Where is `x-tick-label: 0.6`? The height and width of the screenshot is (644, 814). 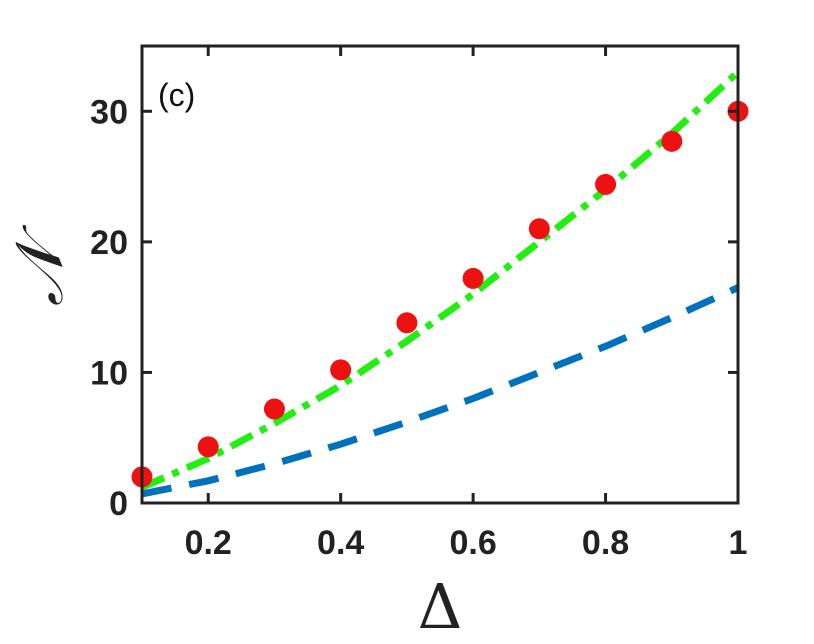 x-tick-label: 0.6 is located at coordinates (472, 543).